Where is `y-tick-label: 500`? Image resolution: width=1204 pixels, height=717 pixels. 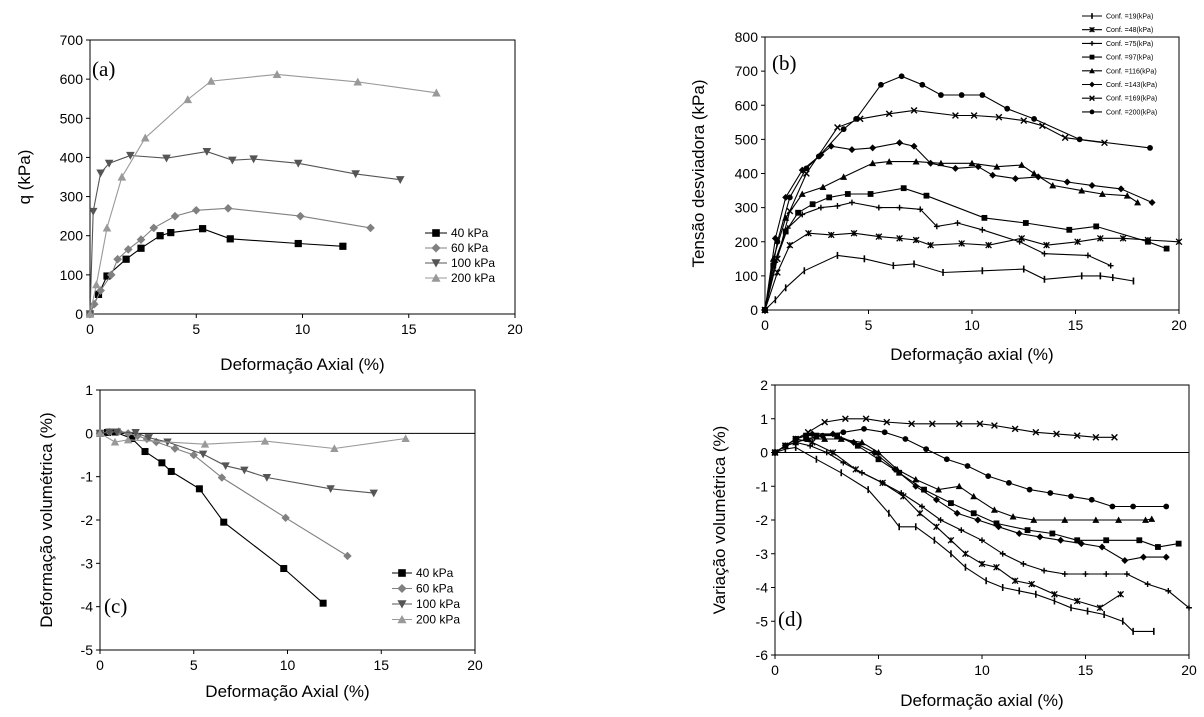 y-tick-label: 500 is located at coordinates (747, 139).